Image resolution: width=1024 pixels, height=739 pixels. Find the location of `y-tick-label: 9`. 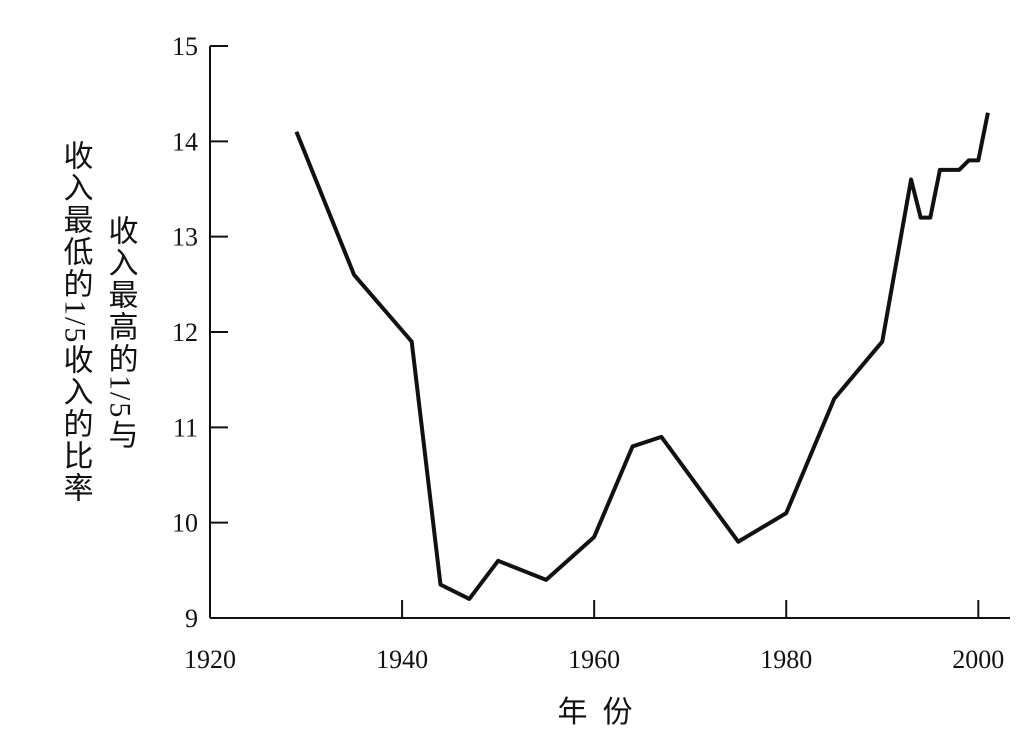

y-tick-label: 9 is located at coordinates (191, 618).